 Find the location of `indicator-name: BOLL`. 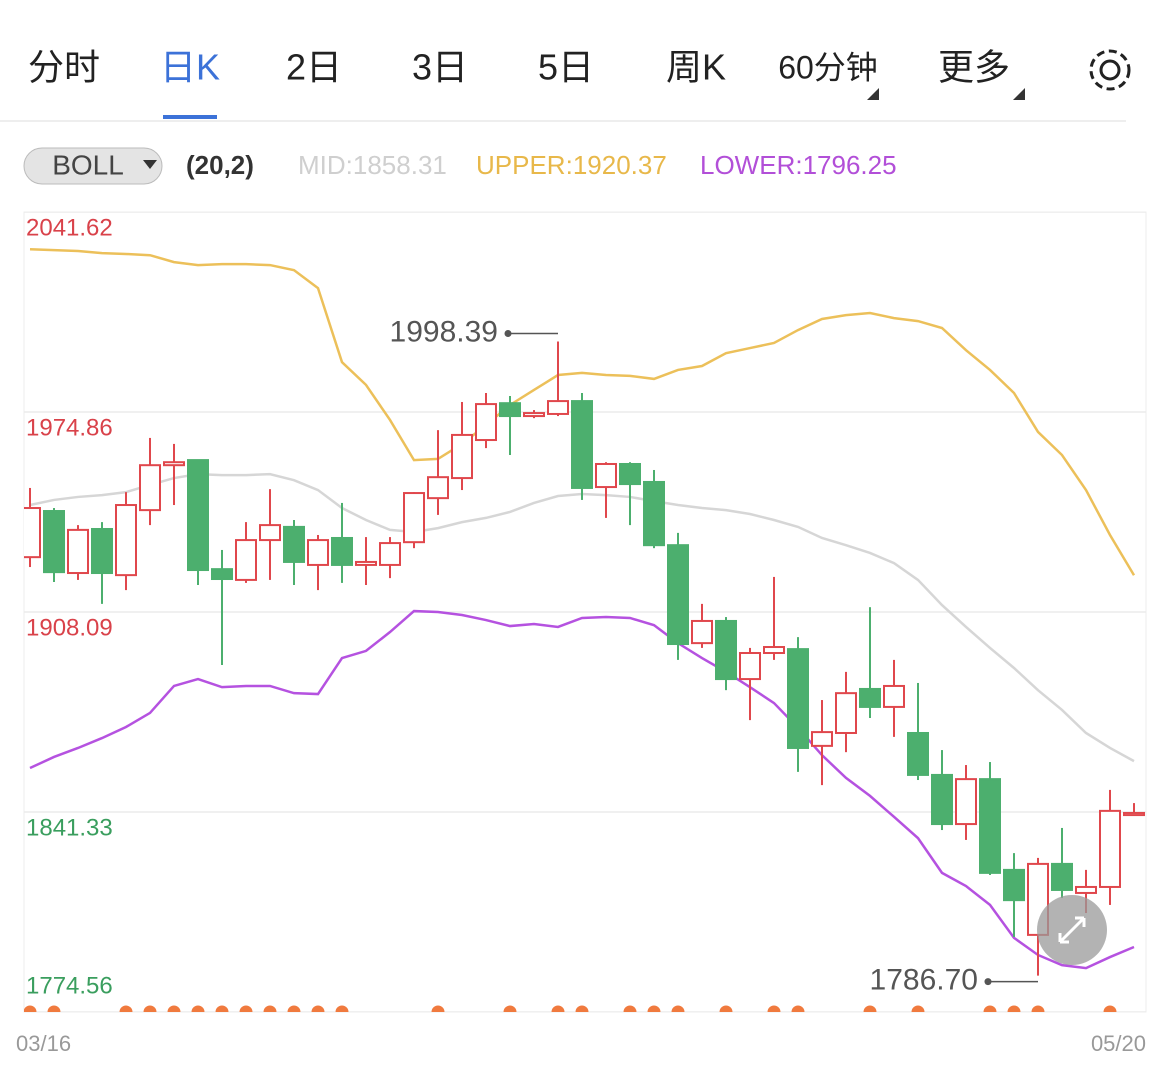

indicator-name: BOLL is located at coordinates (88, 164).